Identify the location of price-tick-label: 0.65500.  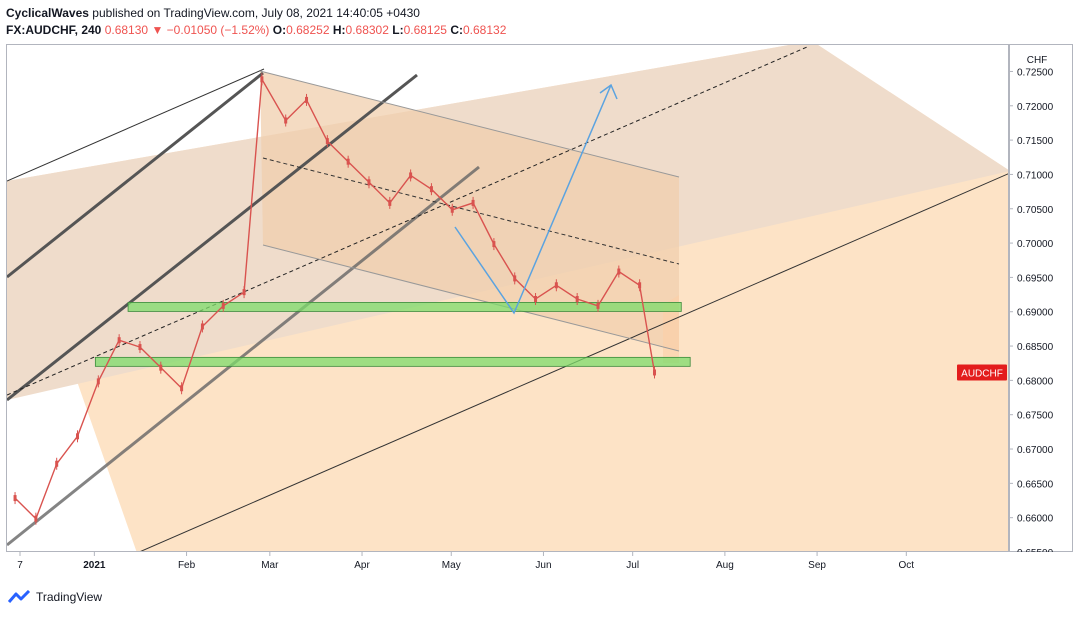
(1035, 550).